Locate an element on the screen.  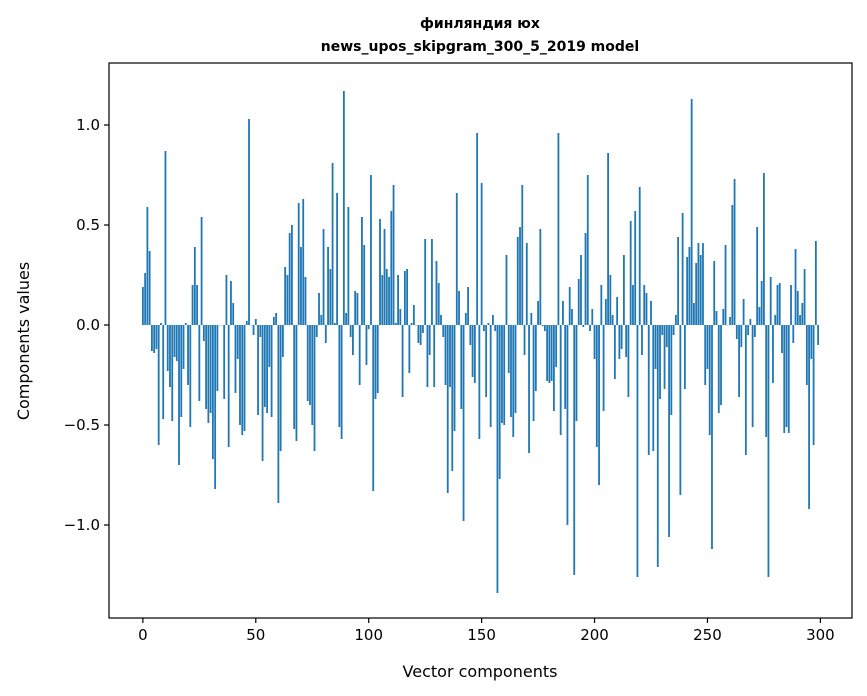
x-axis-label: Vector components is located at coordinates (480, 671).